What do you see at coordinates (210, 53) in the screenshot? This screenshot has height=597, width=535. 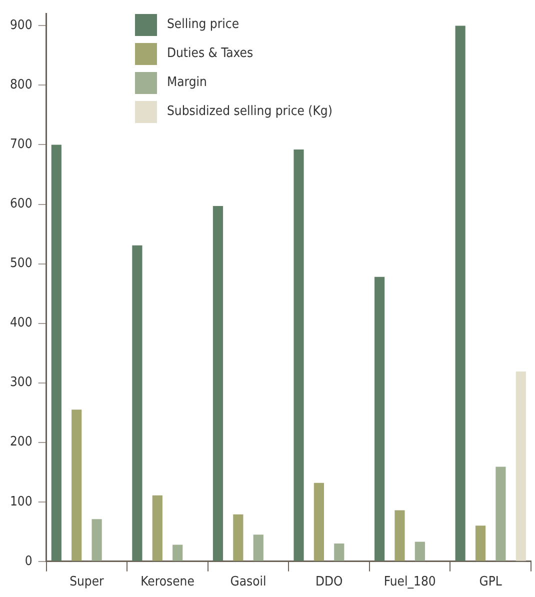 I see `legend-label: Duties & Taxes` at bounding box center [210, 53].